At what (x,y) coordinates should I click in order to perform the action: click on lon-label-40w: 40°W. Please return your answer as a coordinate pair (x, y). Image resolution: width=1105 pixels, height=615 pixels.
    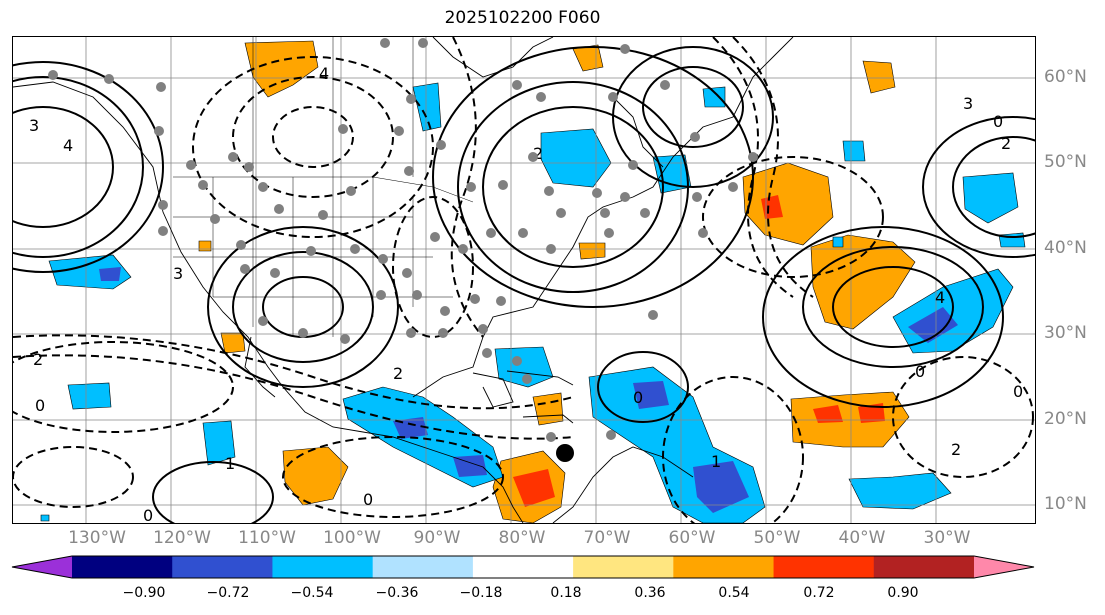
    Looking at the image, I should click on (862, 538).